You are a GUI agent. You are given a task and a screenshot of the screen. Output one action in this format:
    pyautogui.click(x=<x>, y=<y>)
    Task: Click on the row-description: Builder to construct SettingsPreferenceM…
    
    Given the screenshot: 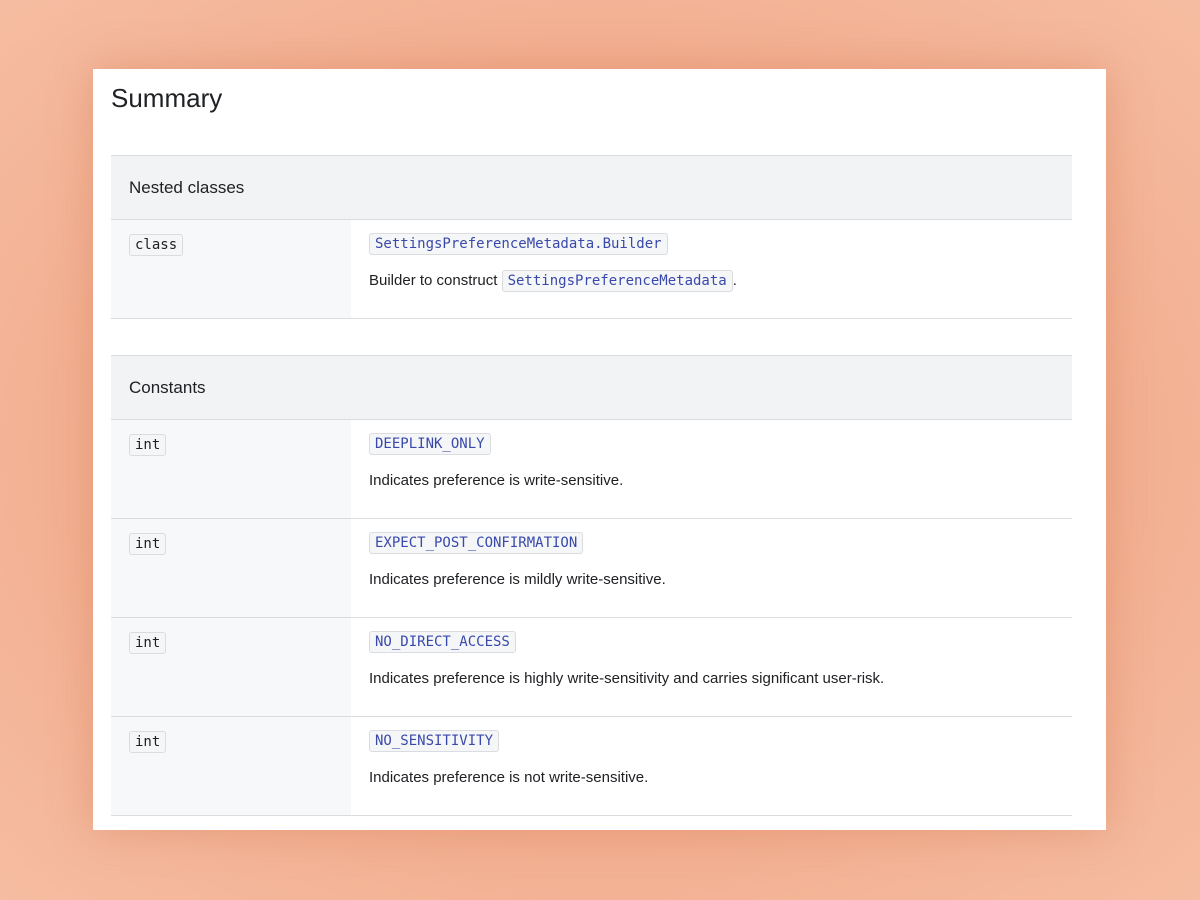 What is the action you would take?
    pyautogui.click(x=720, y=281)
    